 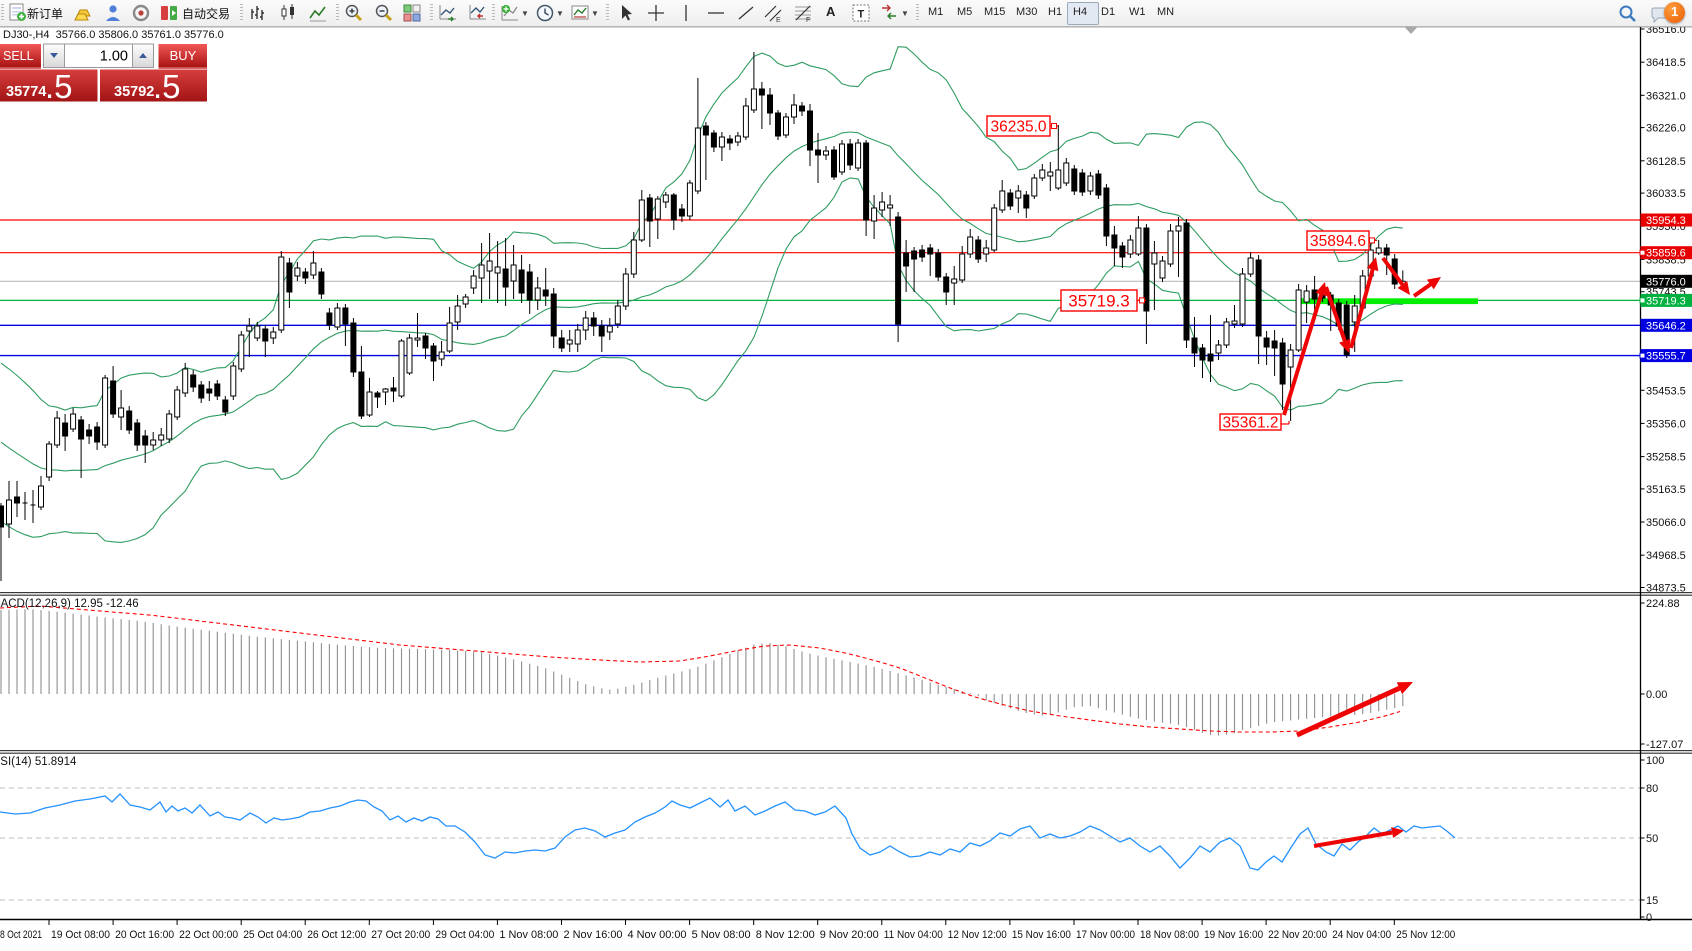 I want to click on svg-text: 35066.0, so click(x=1666, y=523).